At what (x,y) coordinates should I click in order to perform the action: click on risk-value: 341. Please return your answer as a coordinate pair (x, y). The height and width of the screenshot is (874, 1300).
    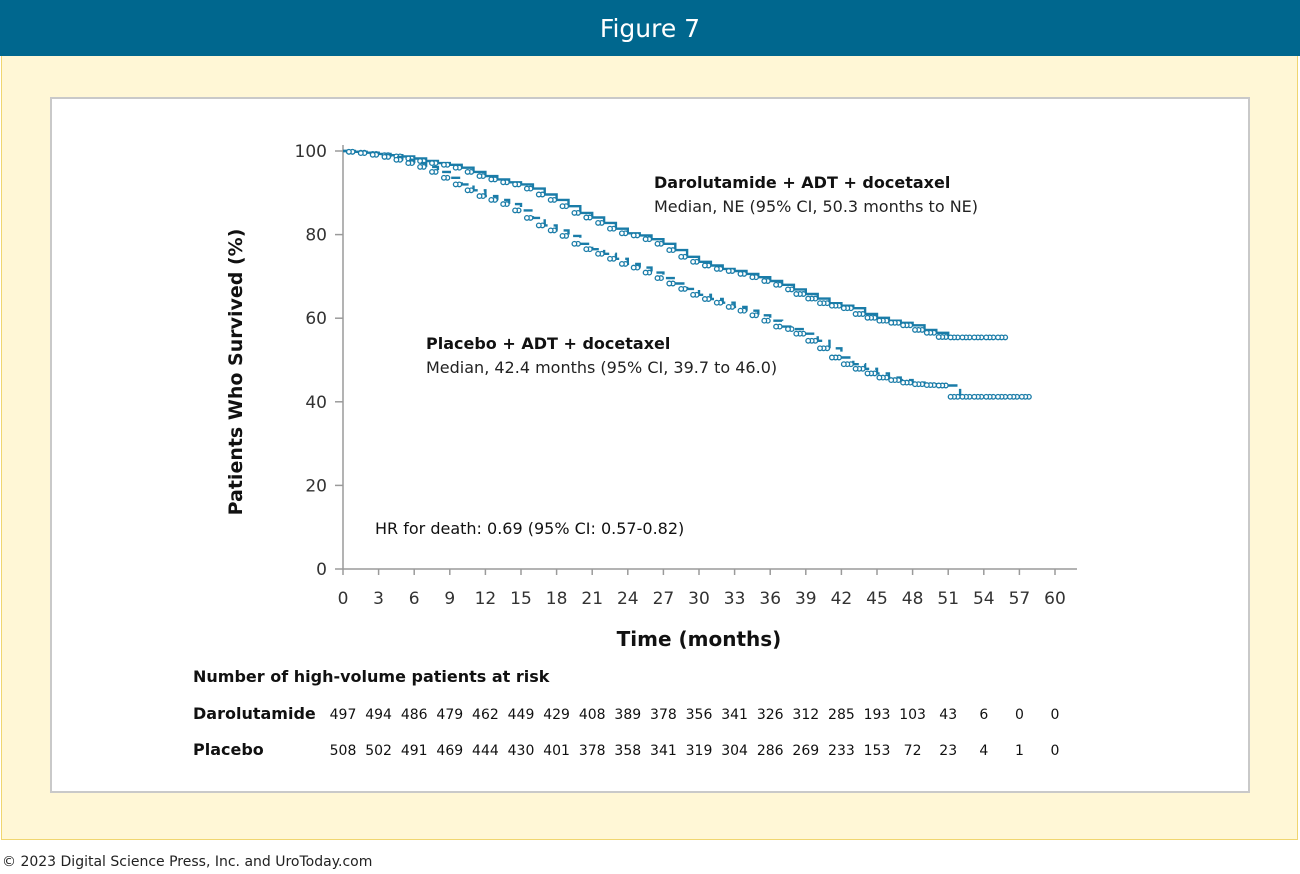
    Looking at the image, I should click on (663, 751).